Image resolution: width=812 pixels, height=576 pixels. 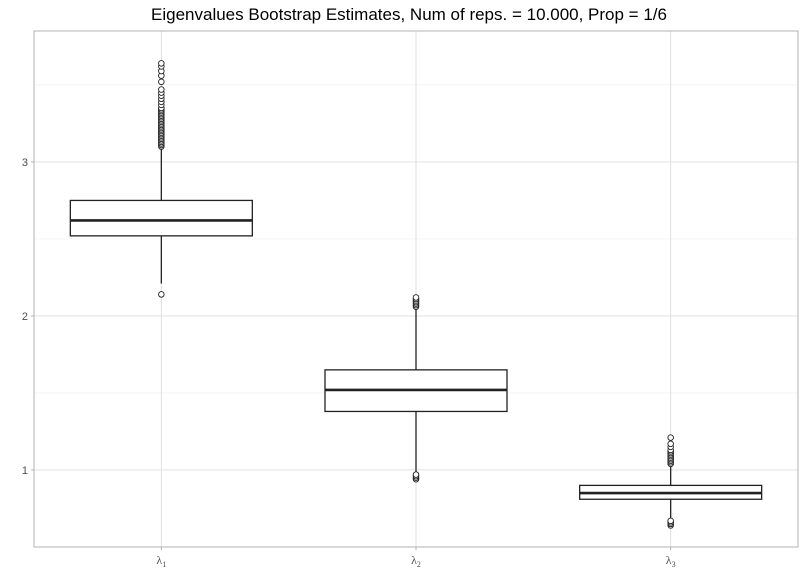 What do you see at coordinates (25, 471) in the screenshot?
I see `y-tick-label: 1` at bounding box center [25, 471].